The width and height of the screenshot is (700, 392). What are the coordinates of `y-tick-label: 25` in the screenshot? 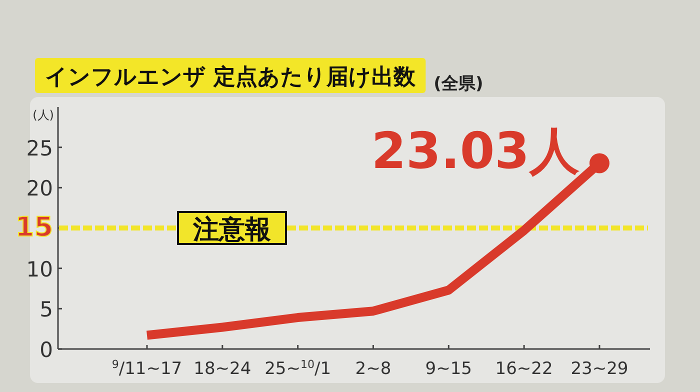 It's located at (39, 148).